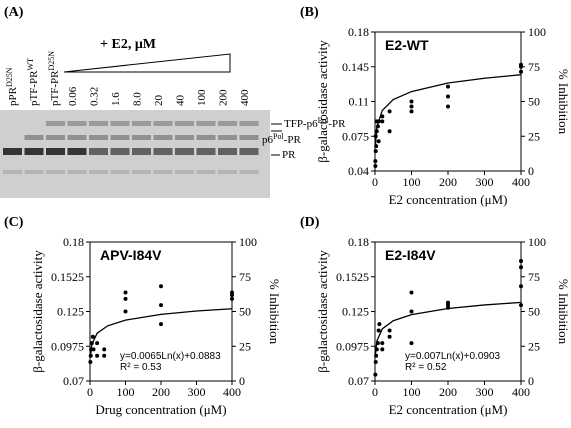  I want to click on lane-label: pTF-PRWT, so click(33, 82).